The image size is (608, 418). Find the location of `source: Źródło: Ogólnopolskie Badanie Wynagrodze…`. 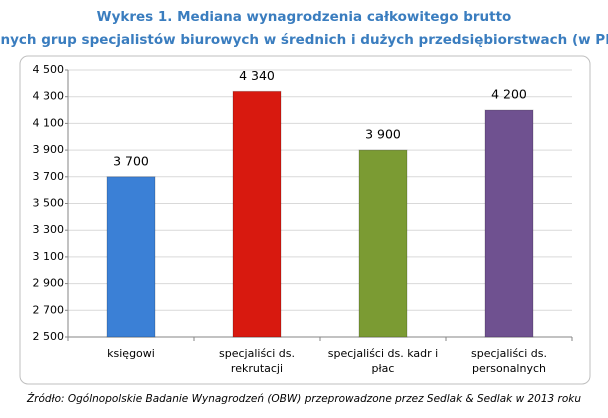

source: Źródło: Ogólnopolskie Badanie Wynagrodze… is located at coordinates (303, 398).